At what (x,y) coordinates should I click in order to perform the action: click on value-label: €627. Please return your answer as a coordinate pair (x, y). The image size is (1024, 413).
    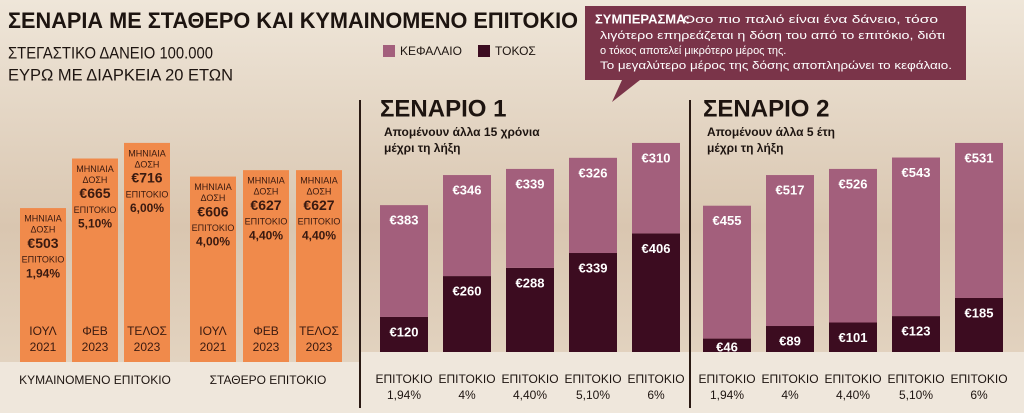
    Looking at the image, I should click on (318, 205).